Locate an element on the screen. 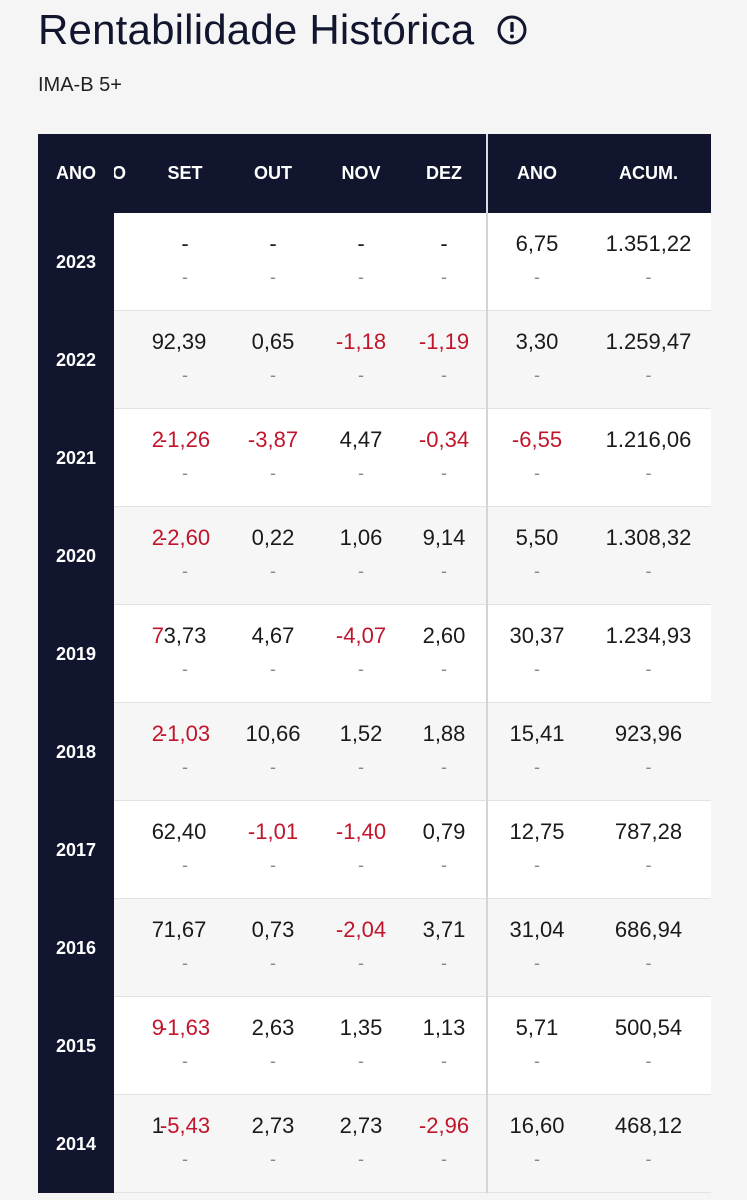 This screenshot has height=1200, width=747. cell-ano: 5,50 - is located at coordinates (537, 556).